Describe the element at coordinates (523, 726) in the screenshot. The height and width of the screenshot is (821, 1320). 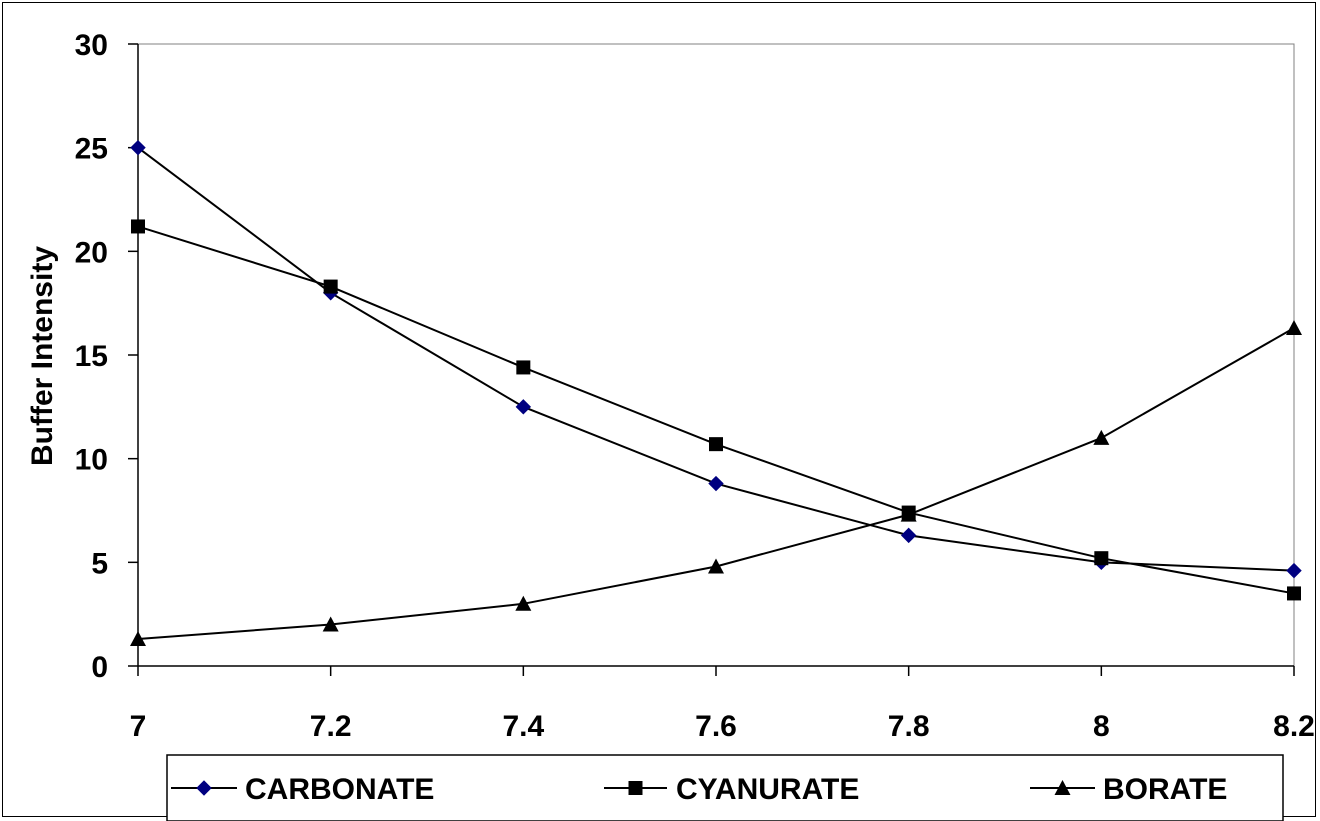
I see `x-tick-label: 7.4` at that location.